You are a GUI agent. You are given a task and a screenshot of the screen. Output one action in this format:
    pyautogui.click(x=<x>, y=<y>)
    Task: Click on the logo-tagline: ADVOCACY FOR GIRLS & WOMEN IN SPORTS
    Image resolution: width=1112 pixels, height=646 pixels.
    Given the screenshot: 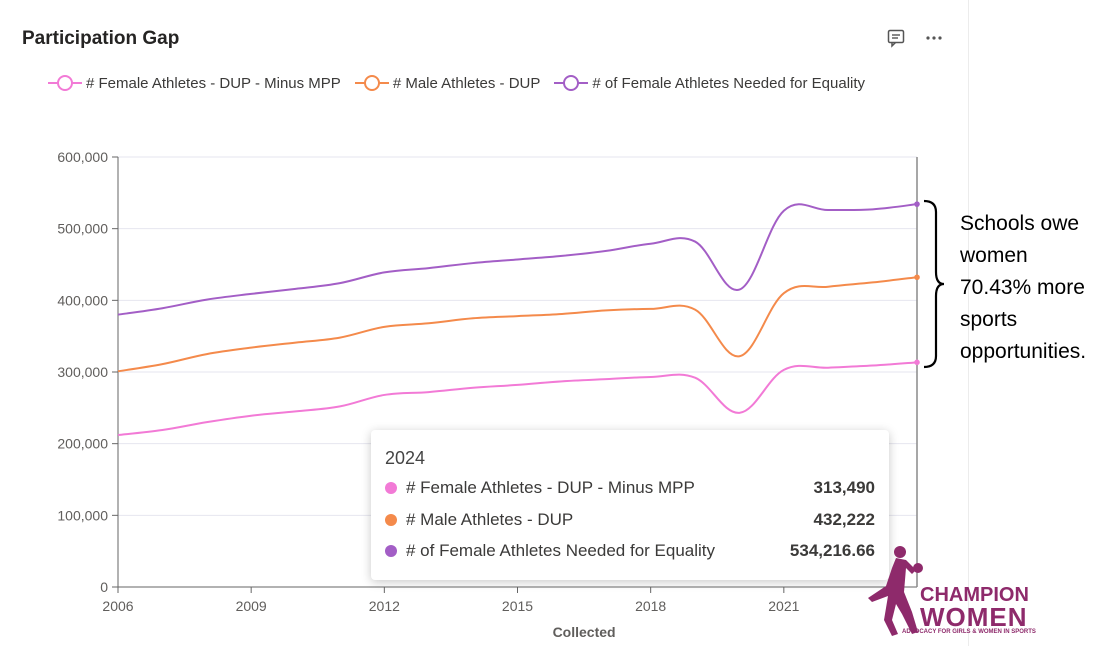 What is the action you would take?
    pyautogui.click(x=969, y=632)
    